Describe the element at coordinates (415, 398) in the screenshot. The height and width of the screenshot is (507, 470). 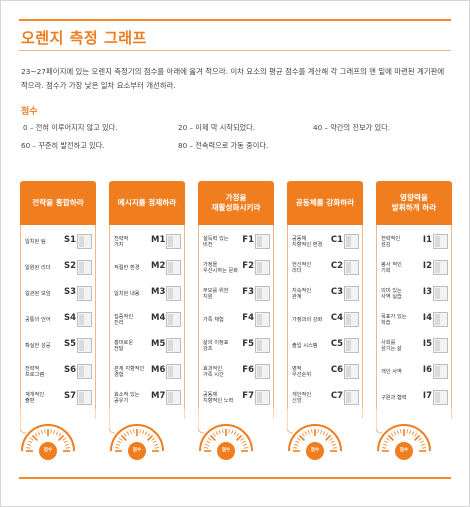
I see `factor-row: 구원과 협력 I7` at that location.